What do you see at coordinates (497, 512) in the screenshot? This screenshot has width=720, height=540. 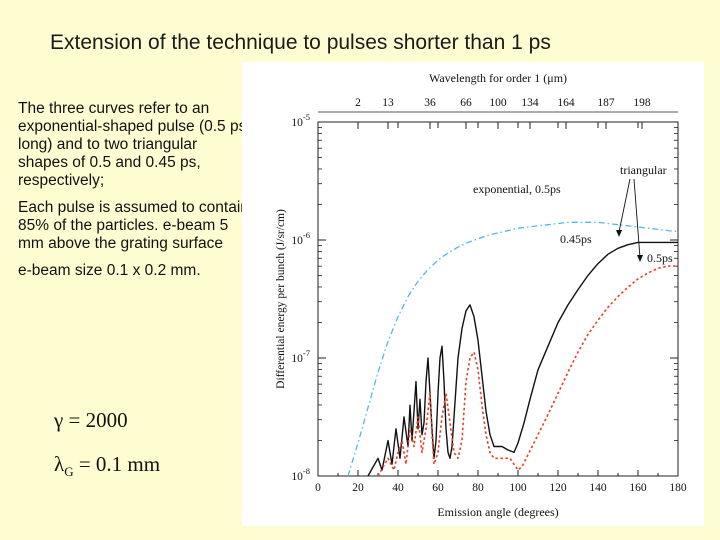 I see `x-axis-label: Emission angle (degrees)` at bounding box center [497, 512].